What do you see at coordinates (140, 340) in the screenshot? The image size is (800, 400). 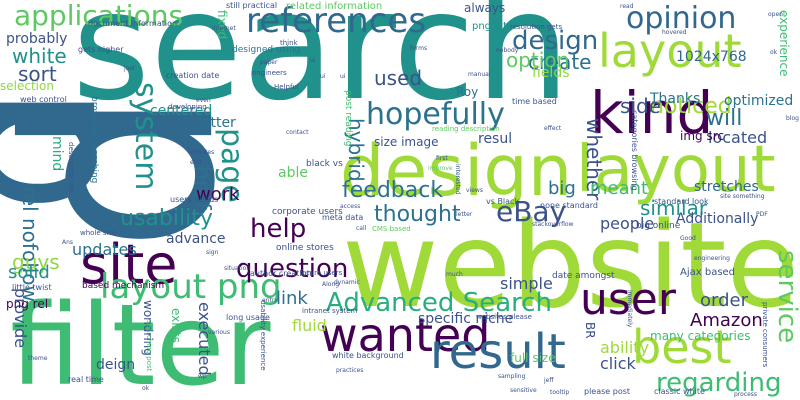 I see `word-filter: filter` at bounding box center [140, 340].